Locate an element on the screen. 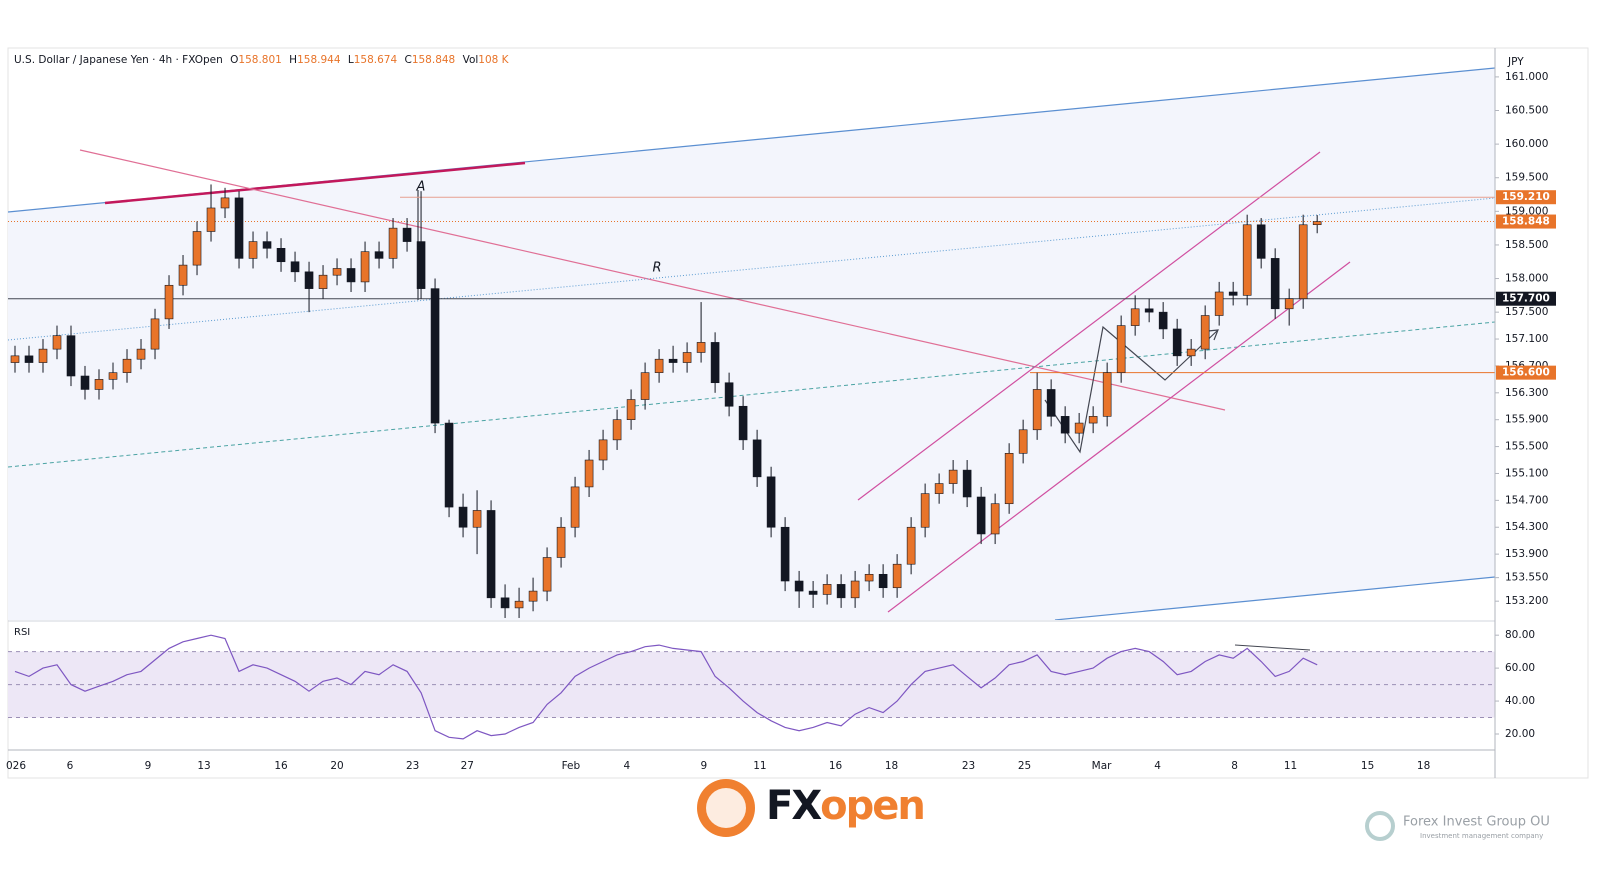 This screenshot has height=883, width=1600. brand-part: FX is located at coordinates (794, 806).